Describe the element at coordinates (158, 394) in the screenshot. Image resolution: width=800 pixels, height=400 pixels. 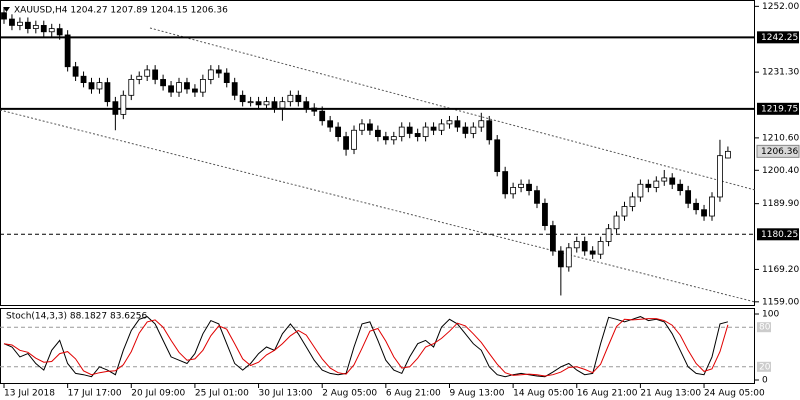
I see `x-tick-label: 20 Jul 09:00` at that location.